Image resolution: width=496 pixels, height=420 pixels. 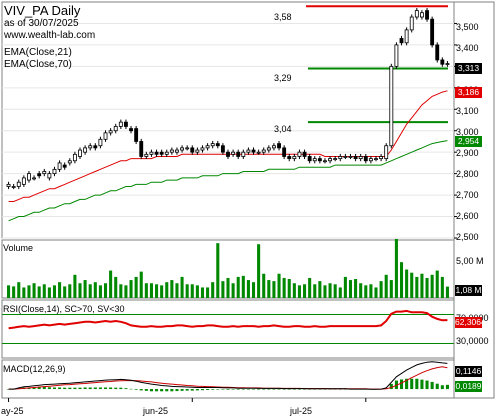 What do you see at coordinates (467, 174) in the screenshot?
I see `y-tick-label: 2,800` at bounding box center [467, 174].